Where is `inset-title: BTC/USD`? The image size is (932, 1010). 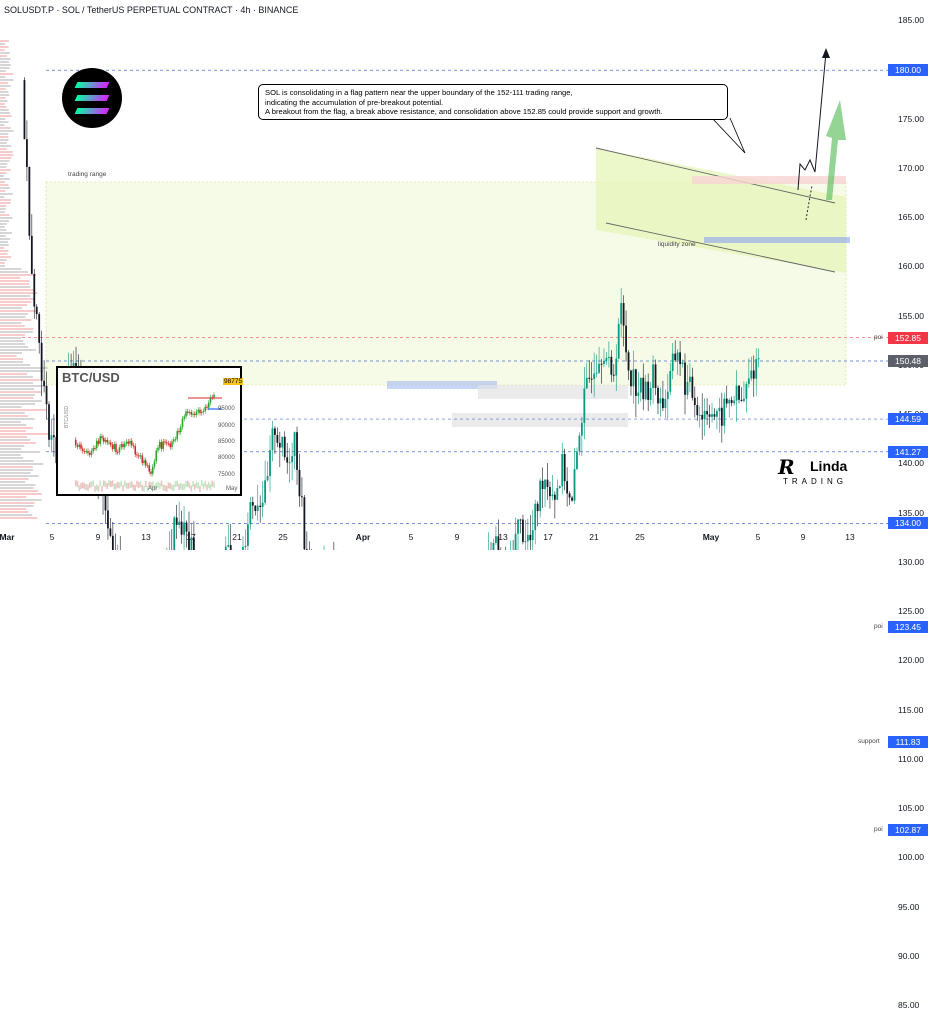
inset-title: BTC/USD is located at coordinates (91, 377).